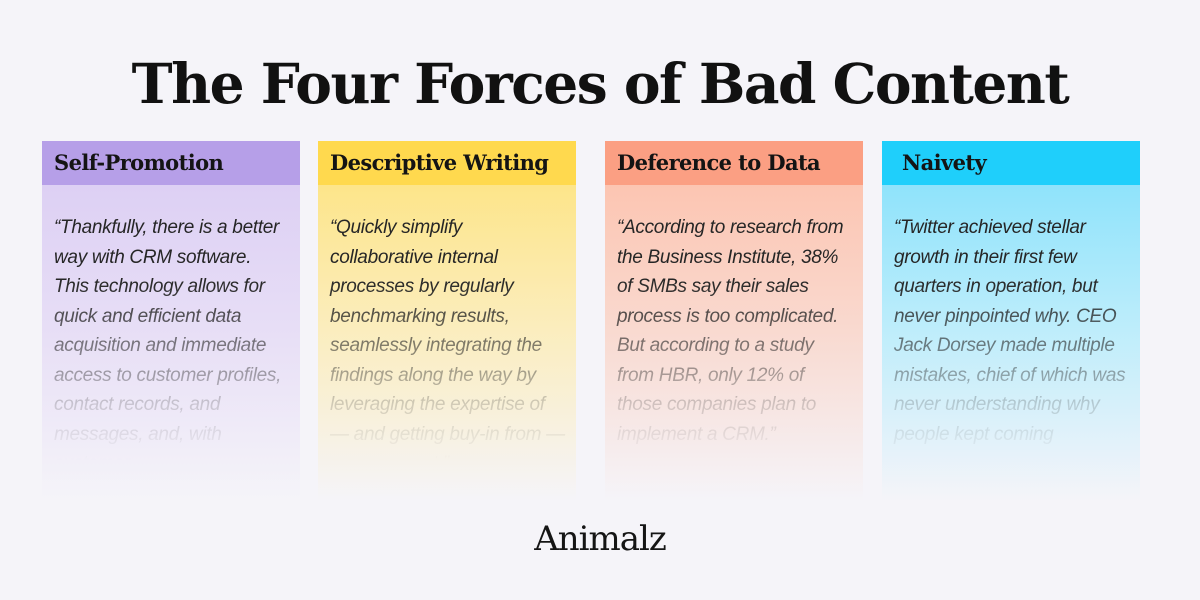  What do you see at coordinates (1011, 163) in the screenshot?
I see `card-heading: Naivety` at bounding box center [1011, 163].